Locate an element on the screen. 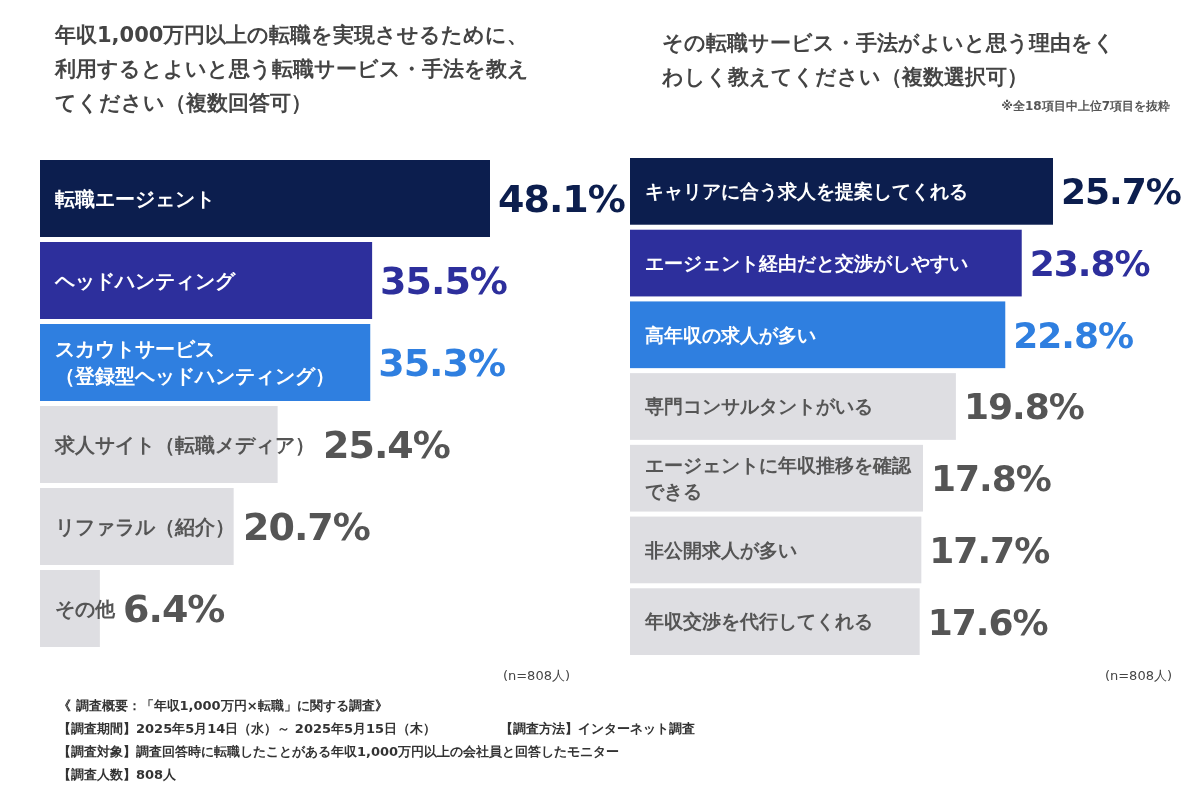 This screenshot has height=800, width=1200. data-label: 48.1% is located at coordinates (561, 199).